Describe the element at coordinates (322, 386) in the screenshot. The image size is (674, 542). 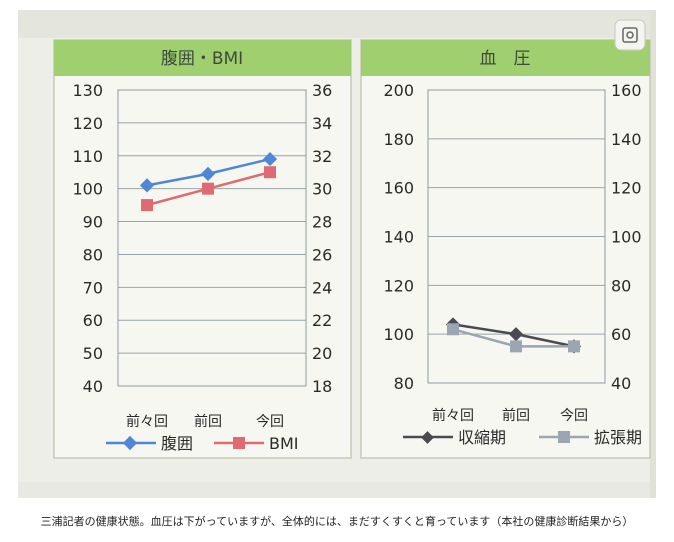
I see `y-tick-label: 18` at that location.